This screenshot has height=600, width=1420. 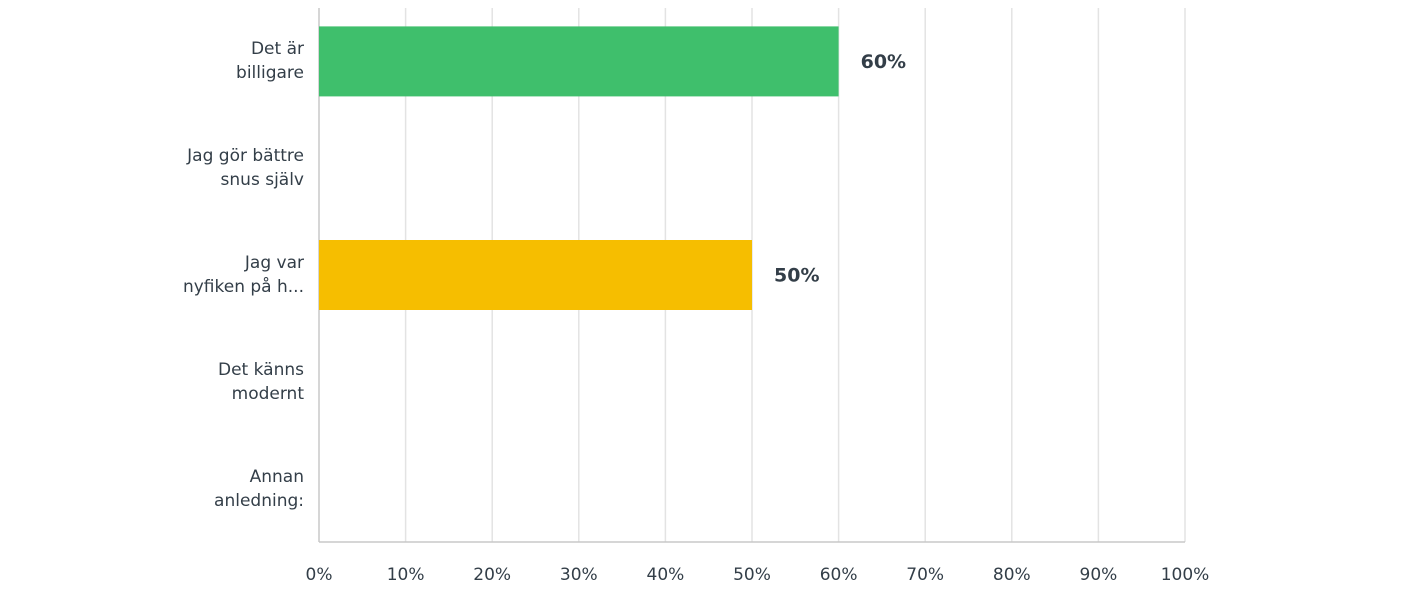 What do you see at coordinates (1185, 575) in the screenshot?
I see `x-tick-label: 100%` at bounding box center [1185, 575].